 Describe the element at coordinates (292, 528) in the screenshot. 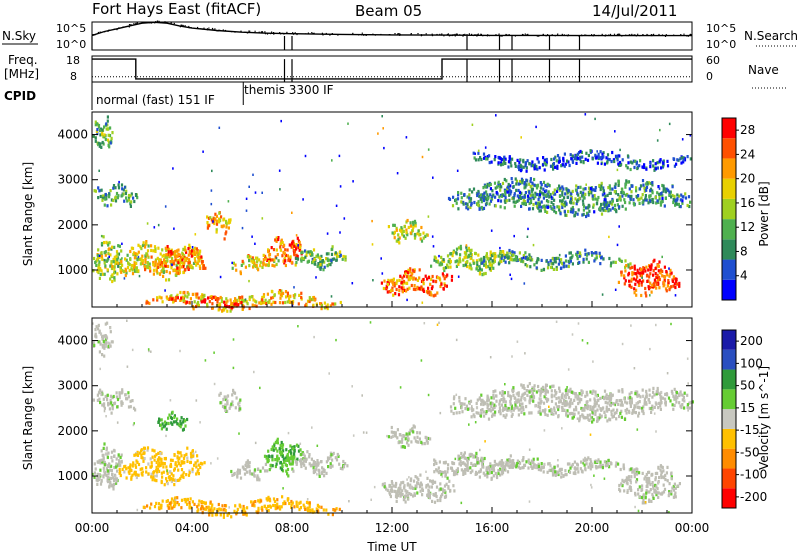

I see `xtick-label: 08:00` at that location.